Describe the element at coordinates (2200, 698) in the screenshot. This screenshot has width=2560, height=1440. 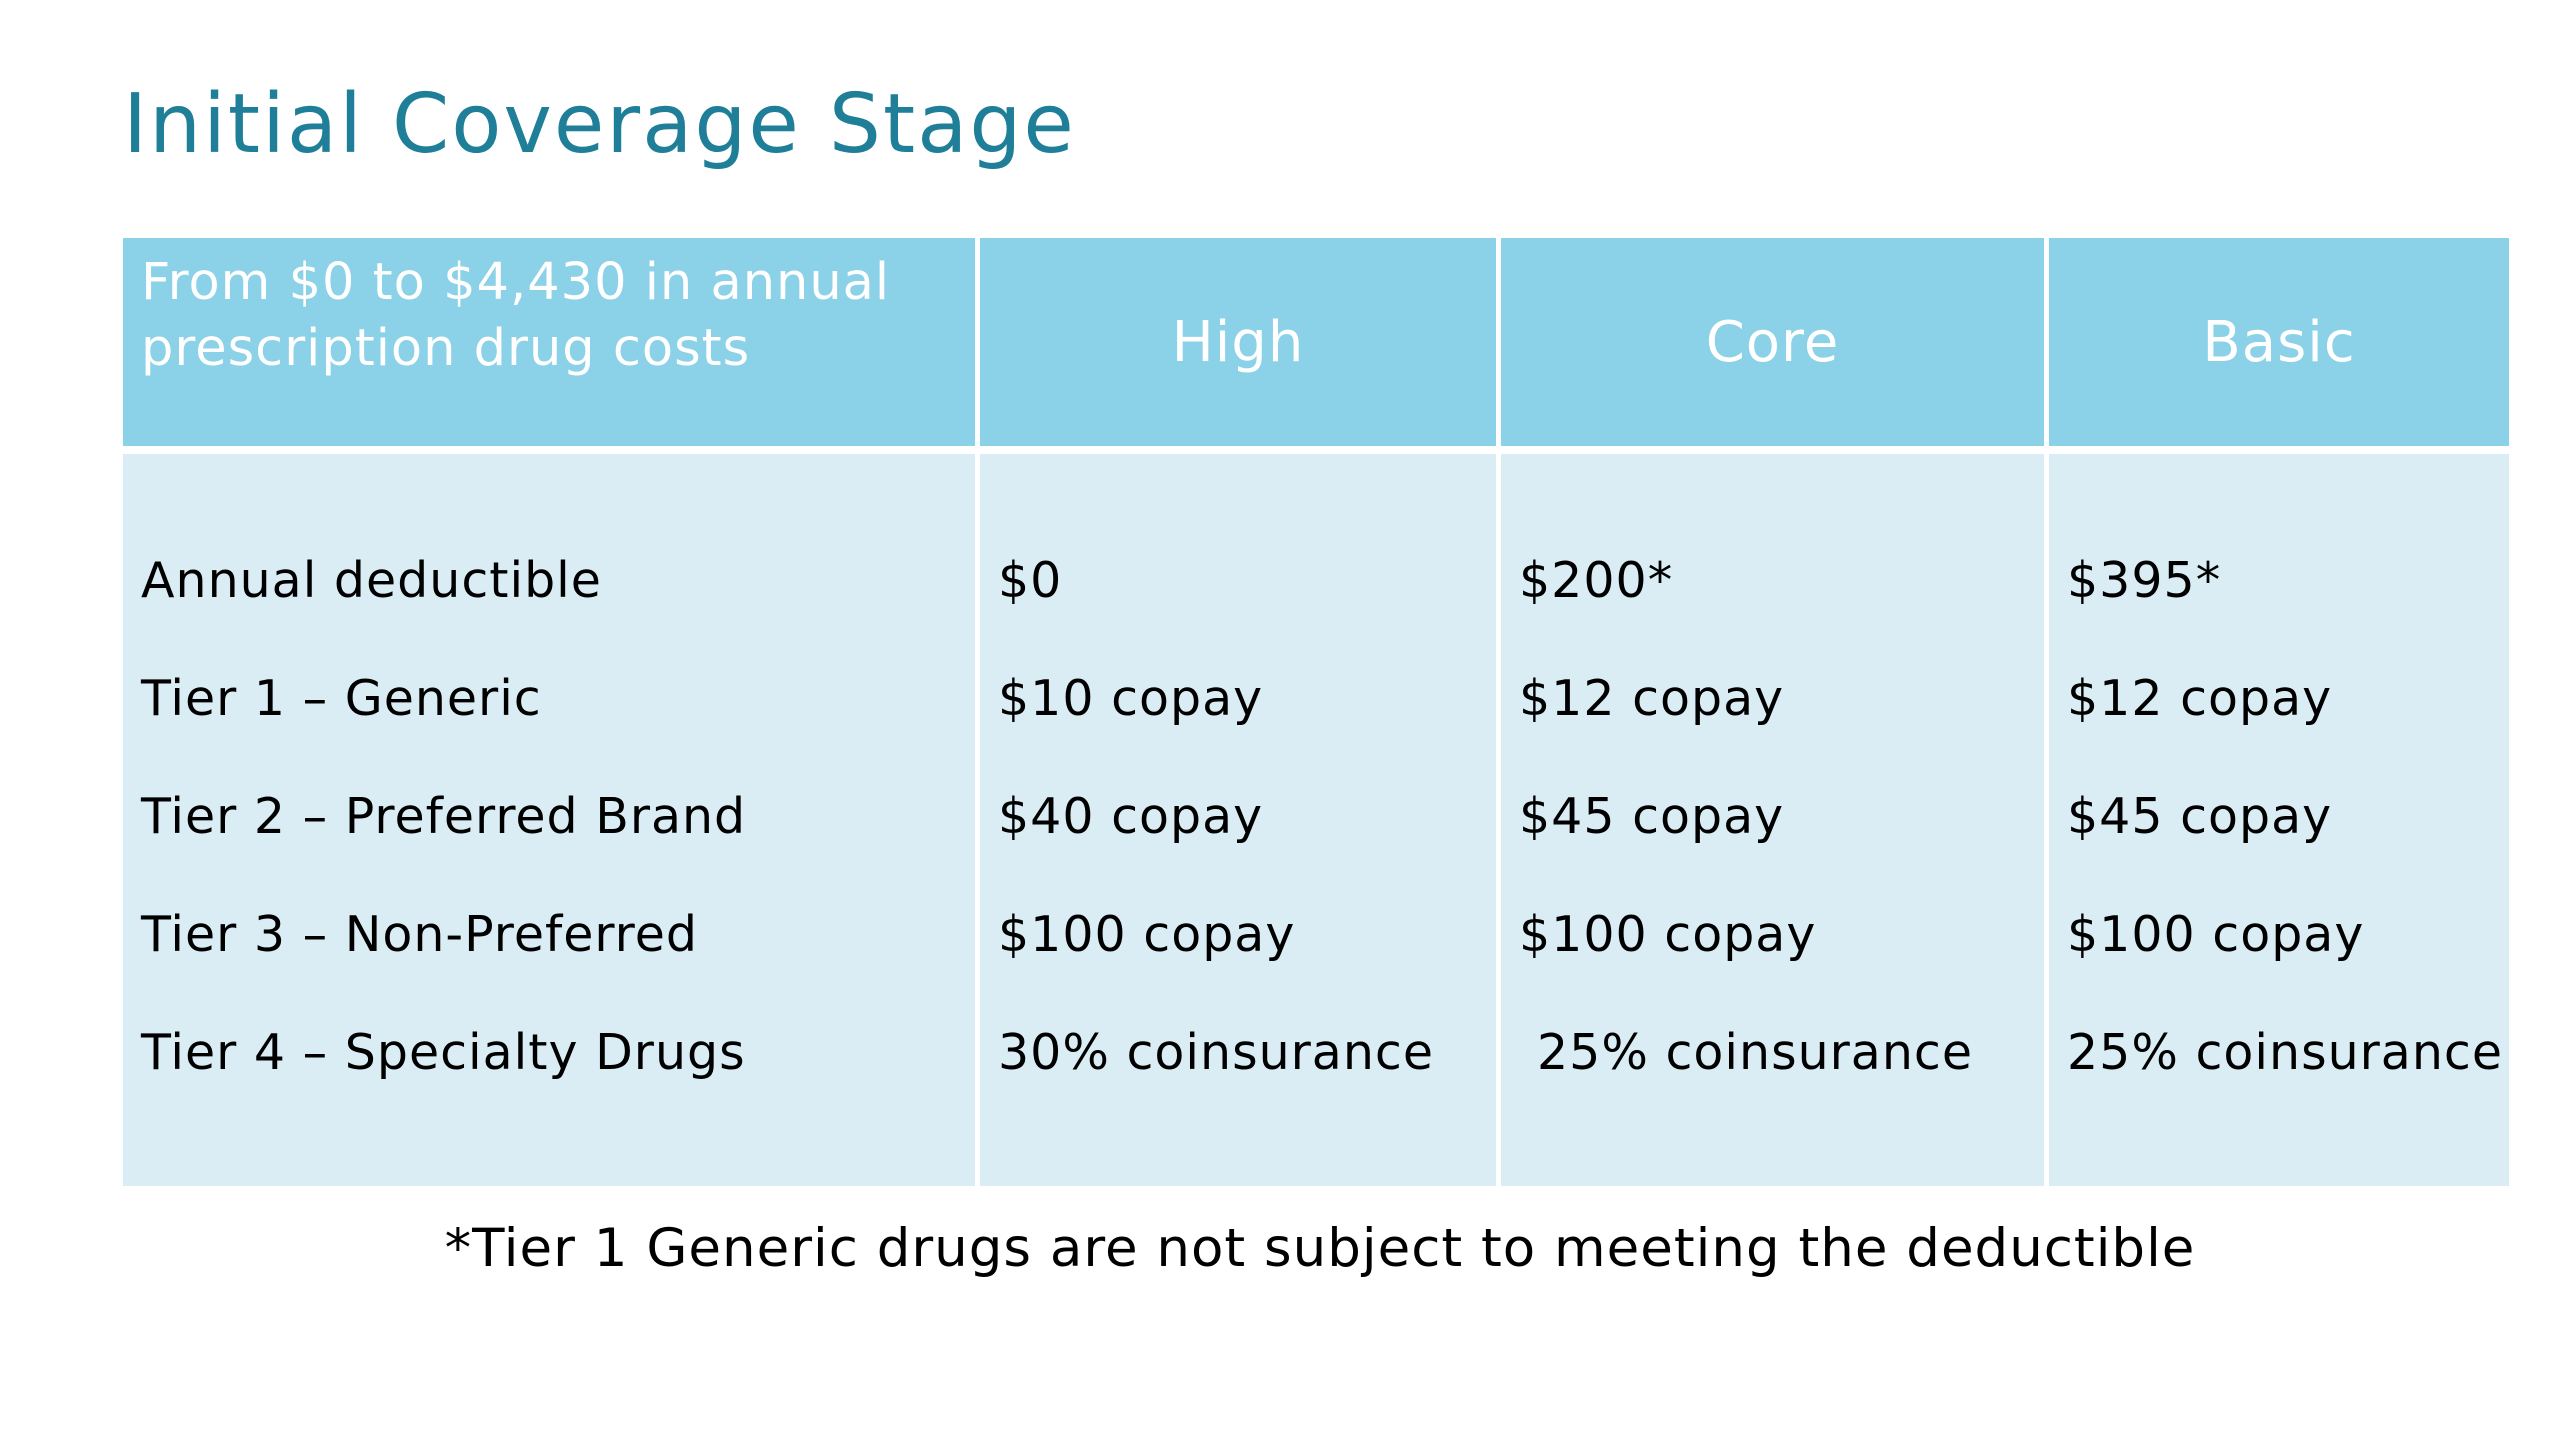
I see `basic-tier-1: $12 copay` at that location.